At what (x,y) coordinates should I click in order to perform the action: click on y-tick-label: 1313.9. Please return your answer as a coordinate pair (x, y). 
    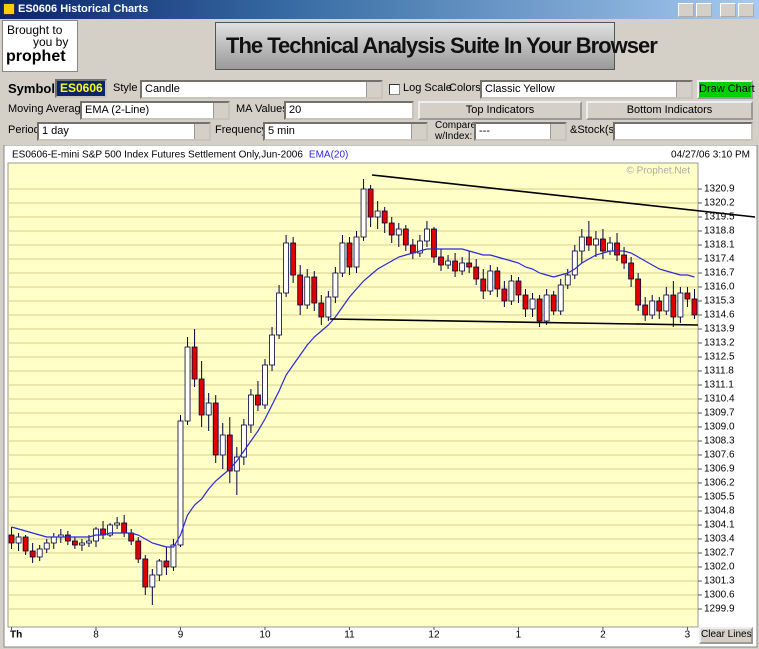
    Looking at the image, I should click on (719, 329).